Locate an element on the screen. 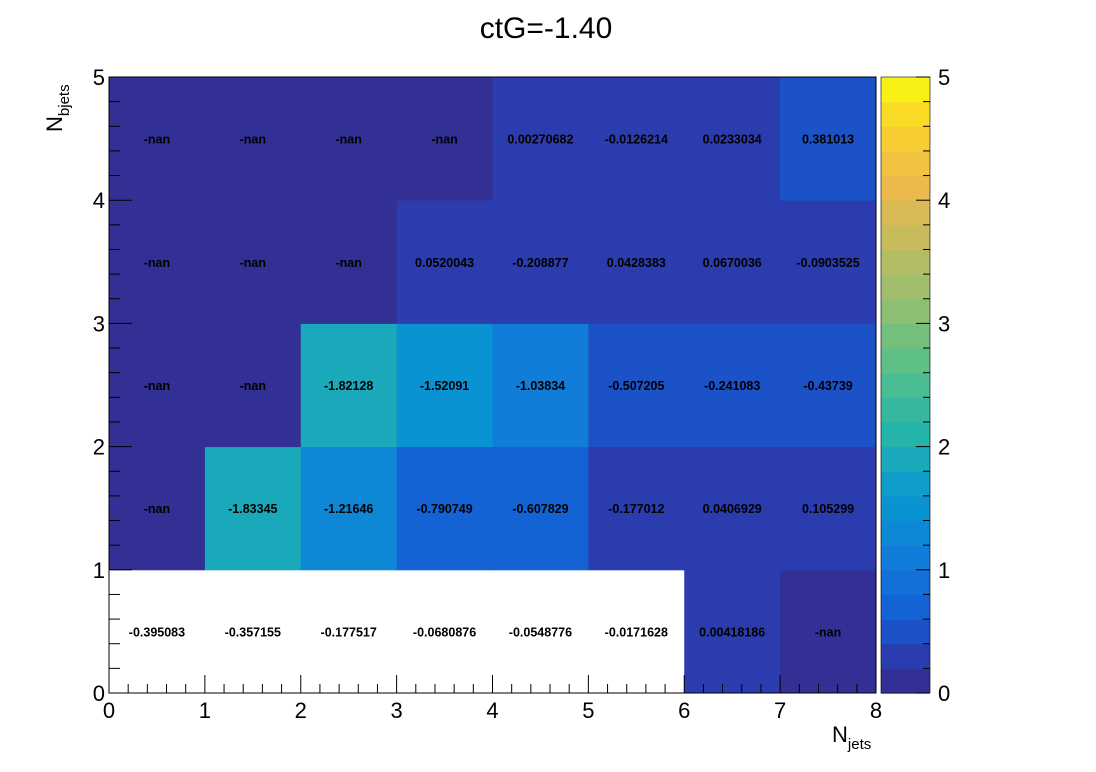 The image size is (1096, 772). y-axis: 0 1 2 3 4 5 is located at coordinates (112, 385).